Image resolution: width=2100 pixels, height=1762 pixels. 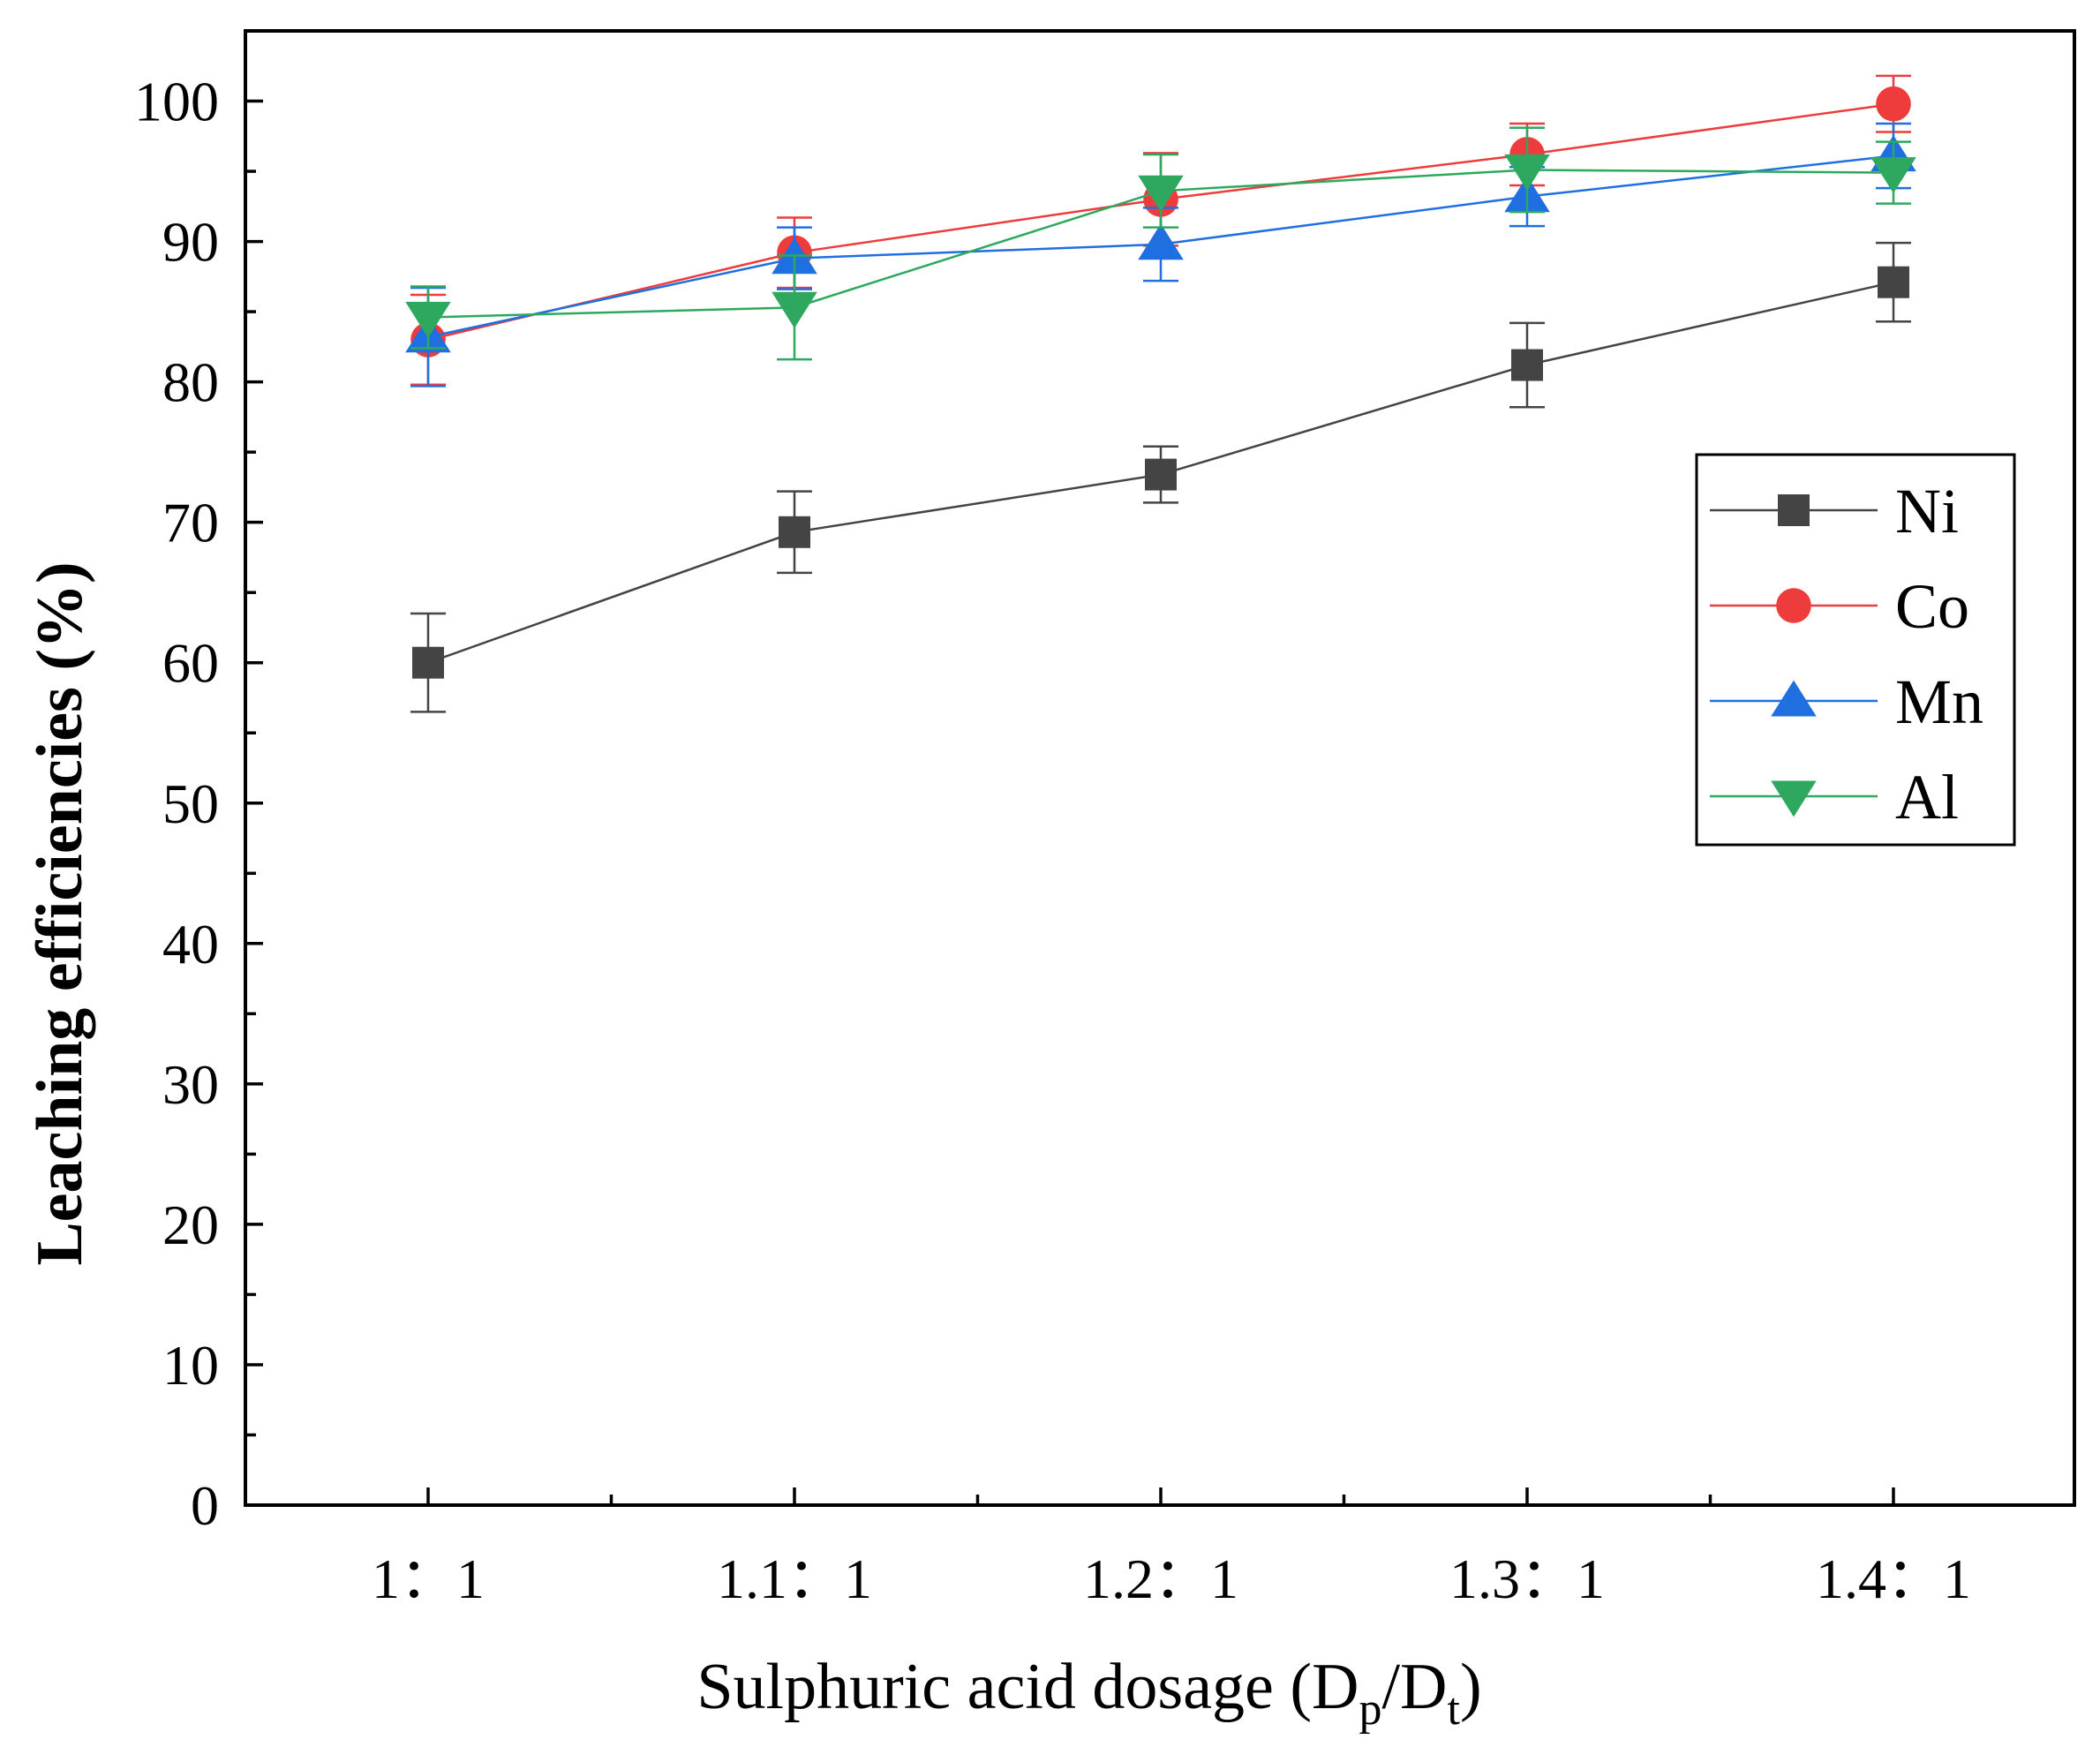 I want to click on x-axis-label-sub-p: p, so click(x=1370, y=1709).